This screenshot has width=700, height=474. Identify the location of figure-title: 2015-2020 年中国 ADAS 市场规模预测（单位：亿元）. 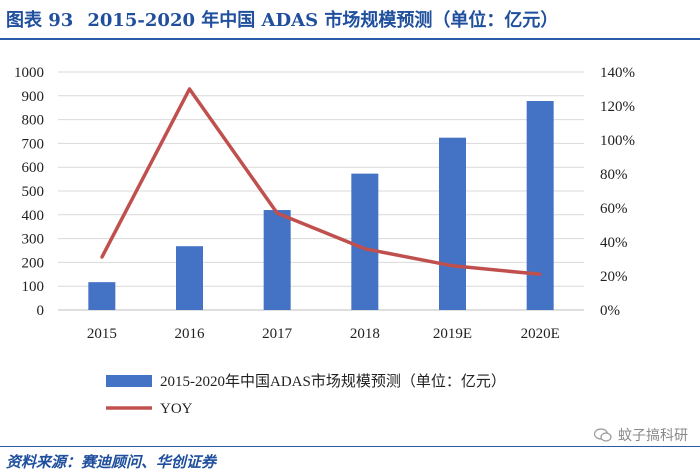
(323, 20).